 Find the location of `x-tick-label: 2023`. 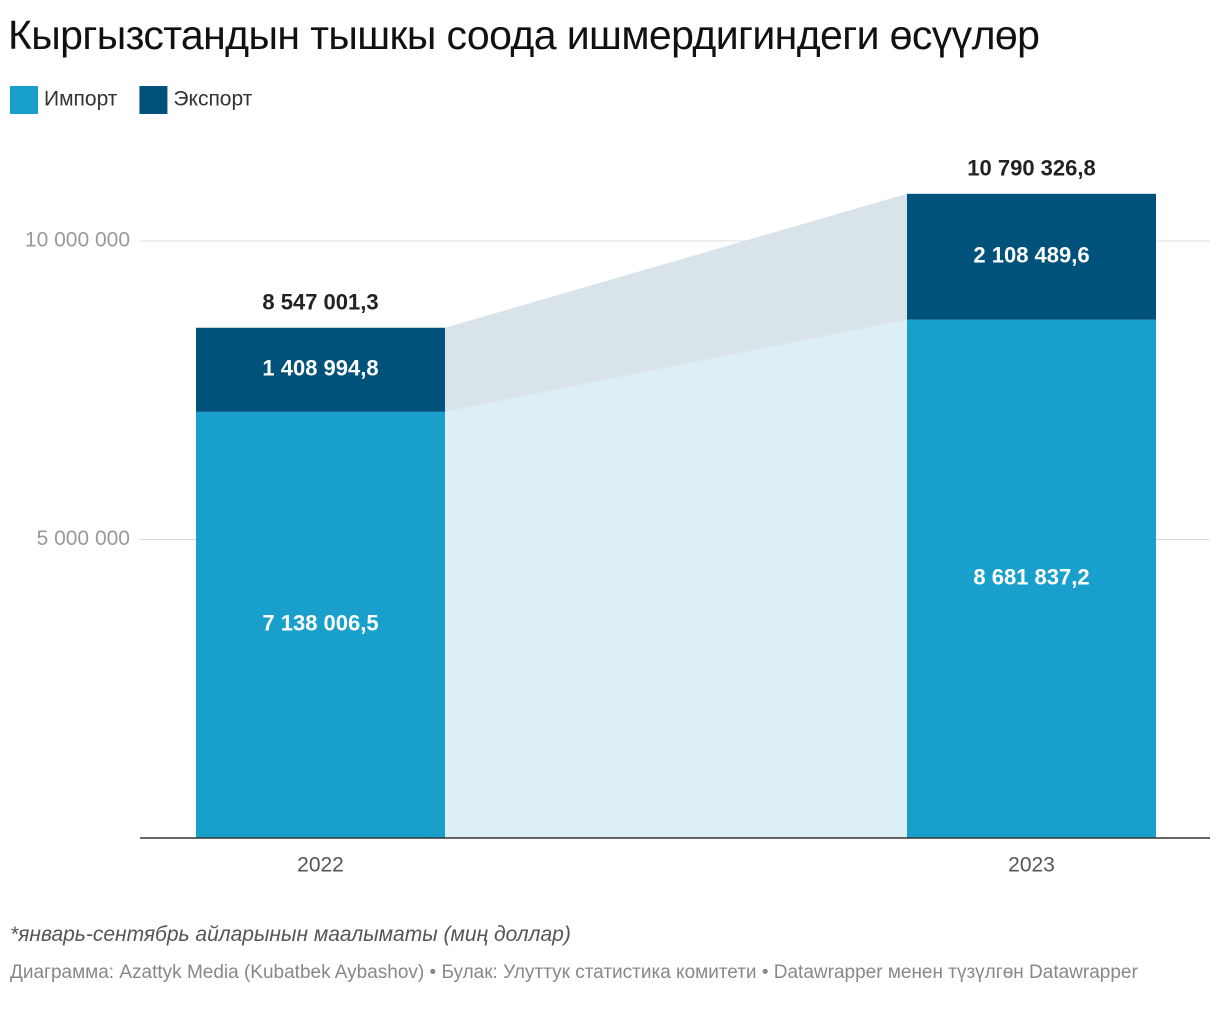

x-tick-label: 2023 is located at coordinates (1031, 865).